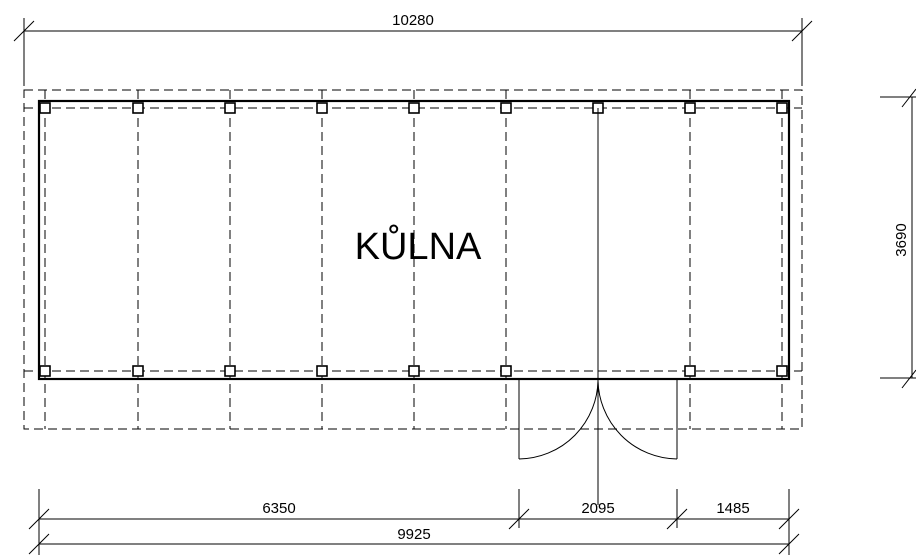 Image resolution: width=916 pixels, height=560 pixels. I want to click on dimension-bottom-total: 9925, so click(414, 540).